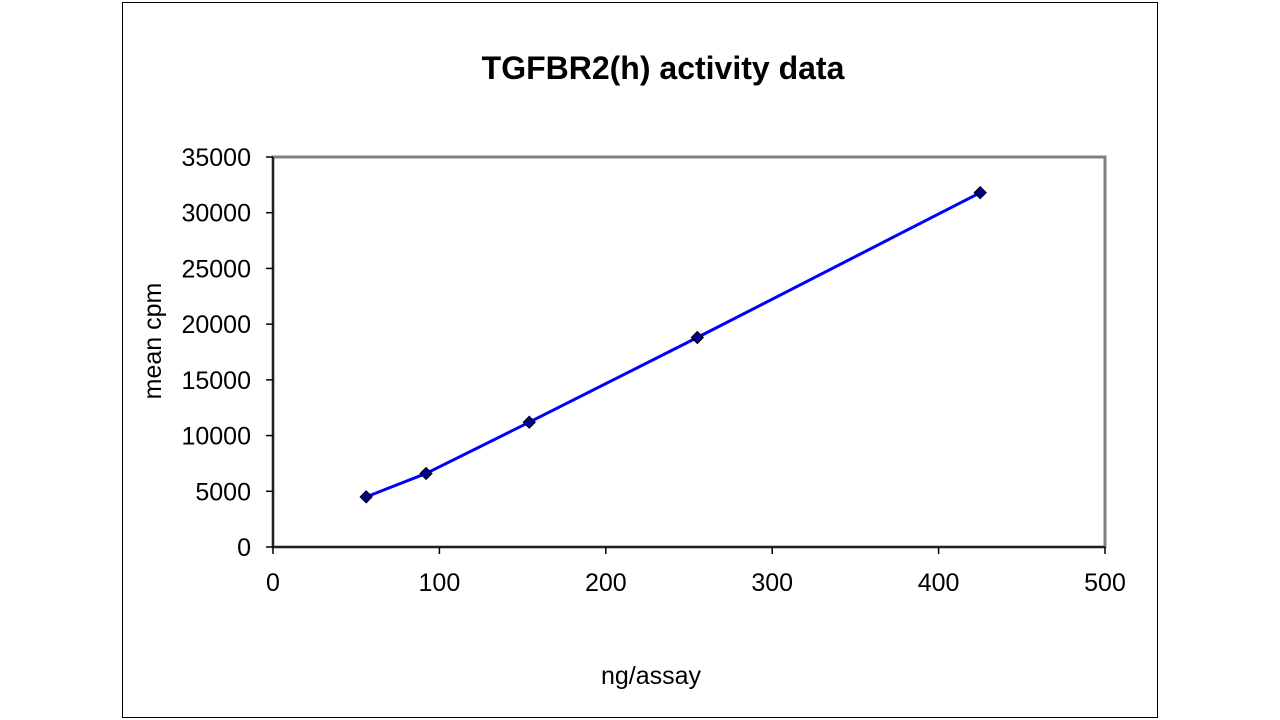  Describe the element at coordinates (696, 571) in the screenshot. I see `x-axis: 0 100 200 300 400 500` at that location.